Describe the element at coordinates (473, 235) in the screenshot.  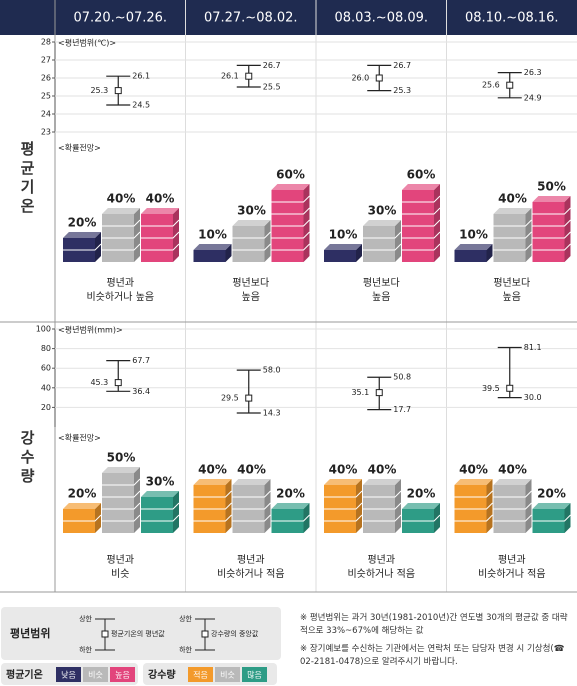
I see `value-label: 10%` at that location.